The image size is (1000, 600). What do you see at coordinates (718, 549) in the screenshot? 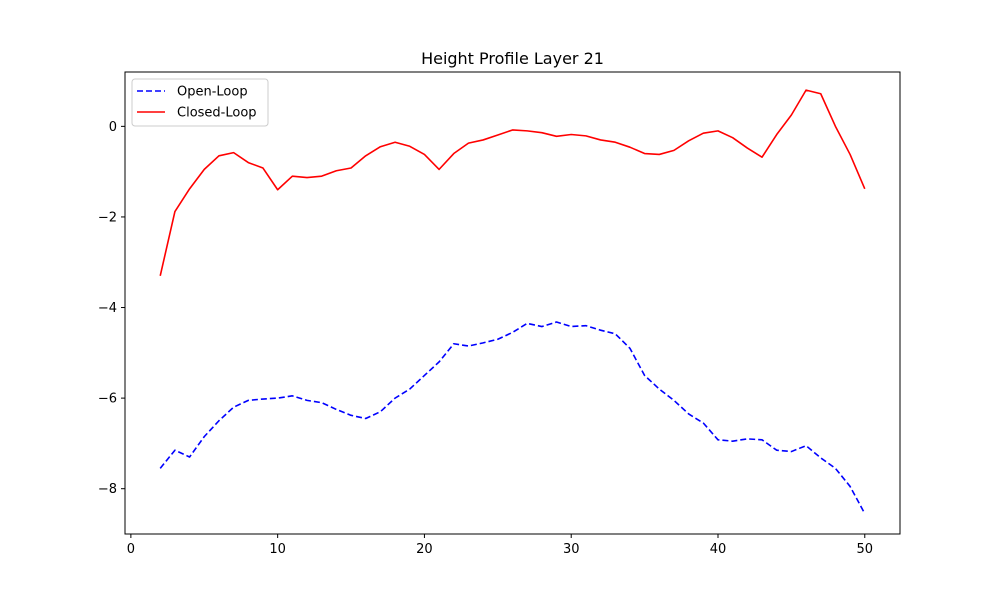
I see `x-tick-label: 40` at bounding box center [718, 549].